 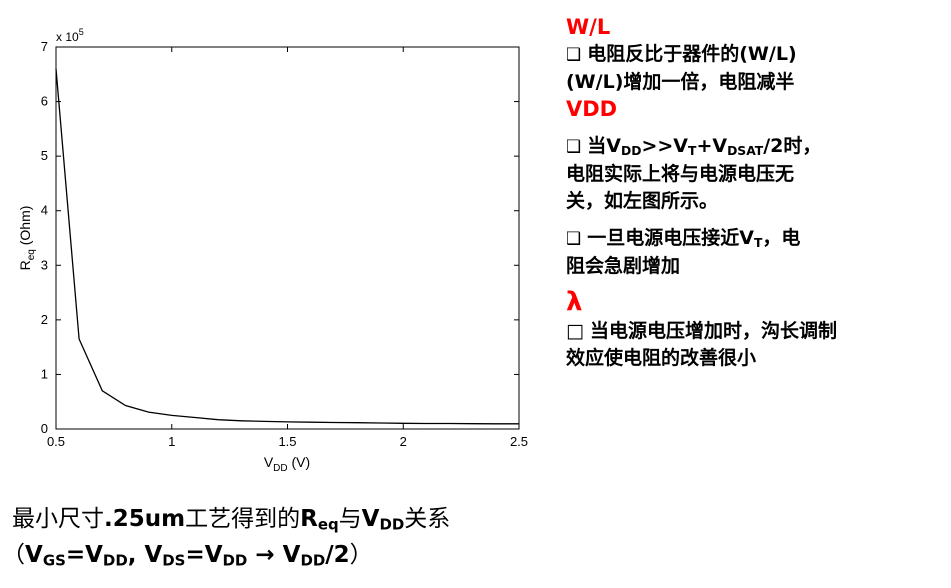 What do you see at coordinates (44, 428) in the screenshot?
I see `y-tick-label: 0` at bounding box center [44, 428].